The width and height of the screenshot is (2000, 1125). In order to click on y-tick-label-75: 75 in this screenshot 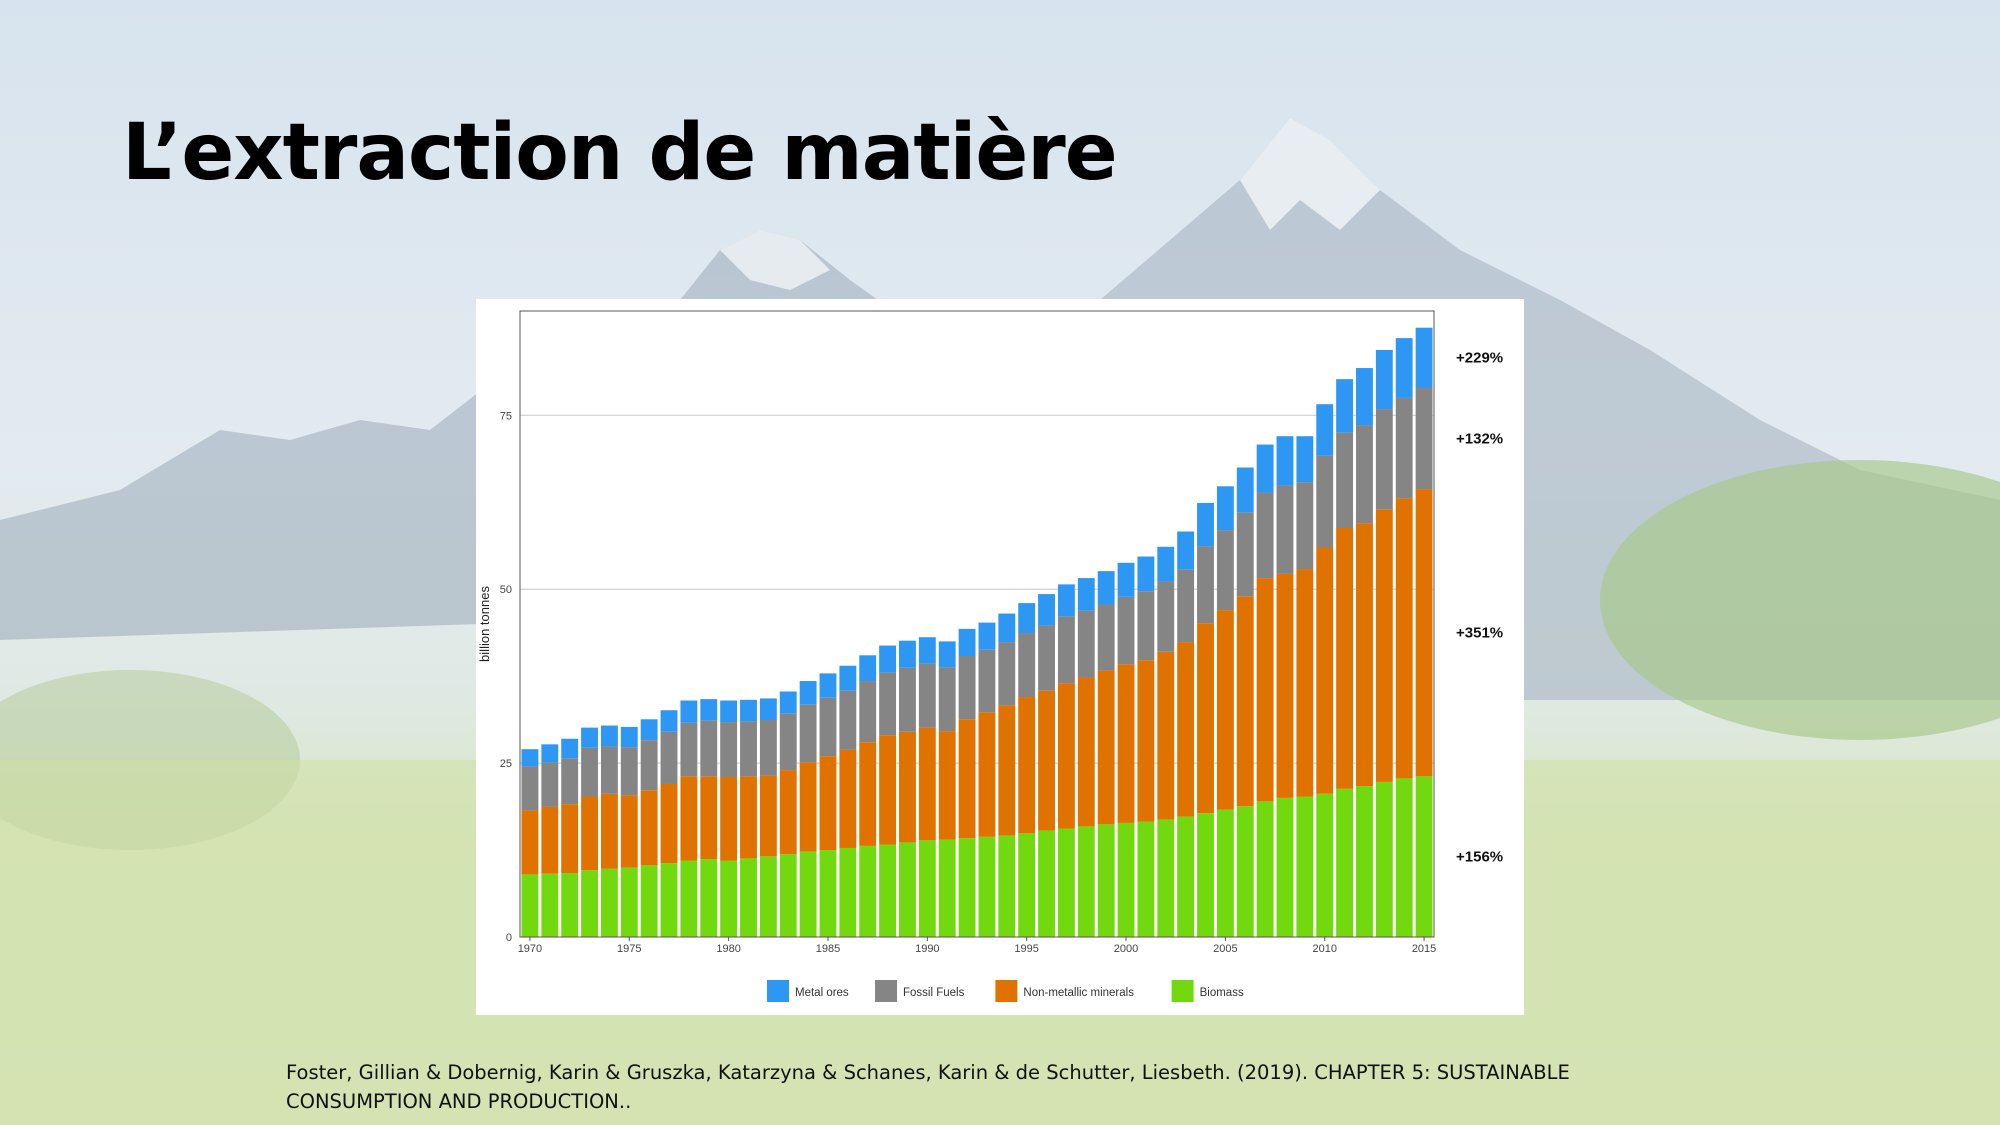, I will do `click(506, 416)`.